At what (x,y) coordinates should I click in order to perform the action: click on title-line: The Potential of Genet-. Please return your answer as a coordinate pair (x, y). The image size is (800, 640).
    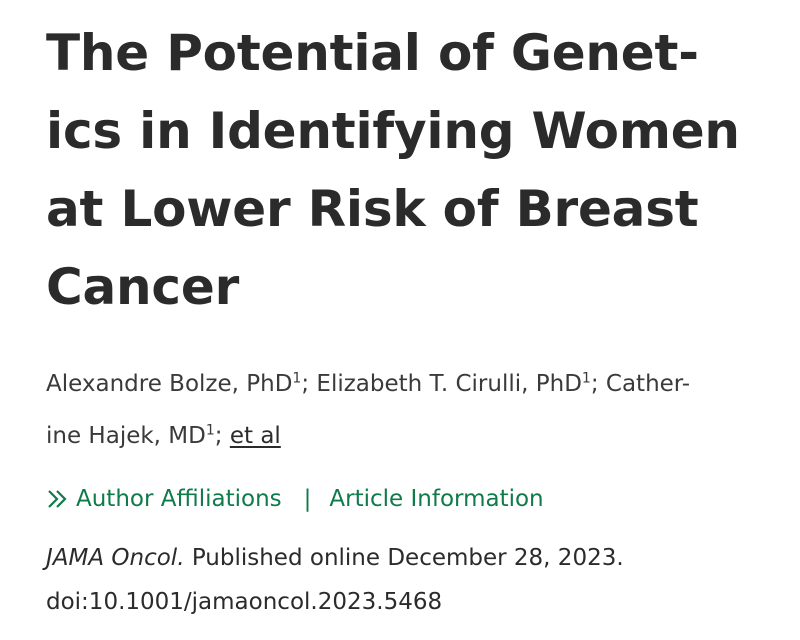
    Looking at the image, I should click on (372, 53).